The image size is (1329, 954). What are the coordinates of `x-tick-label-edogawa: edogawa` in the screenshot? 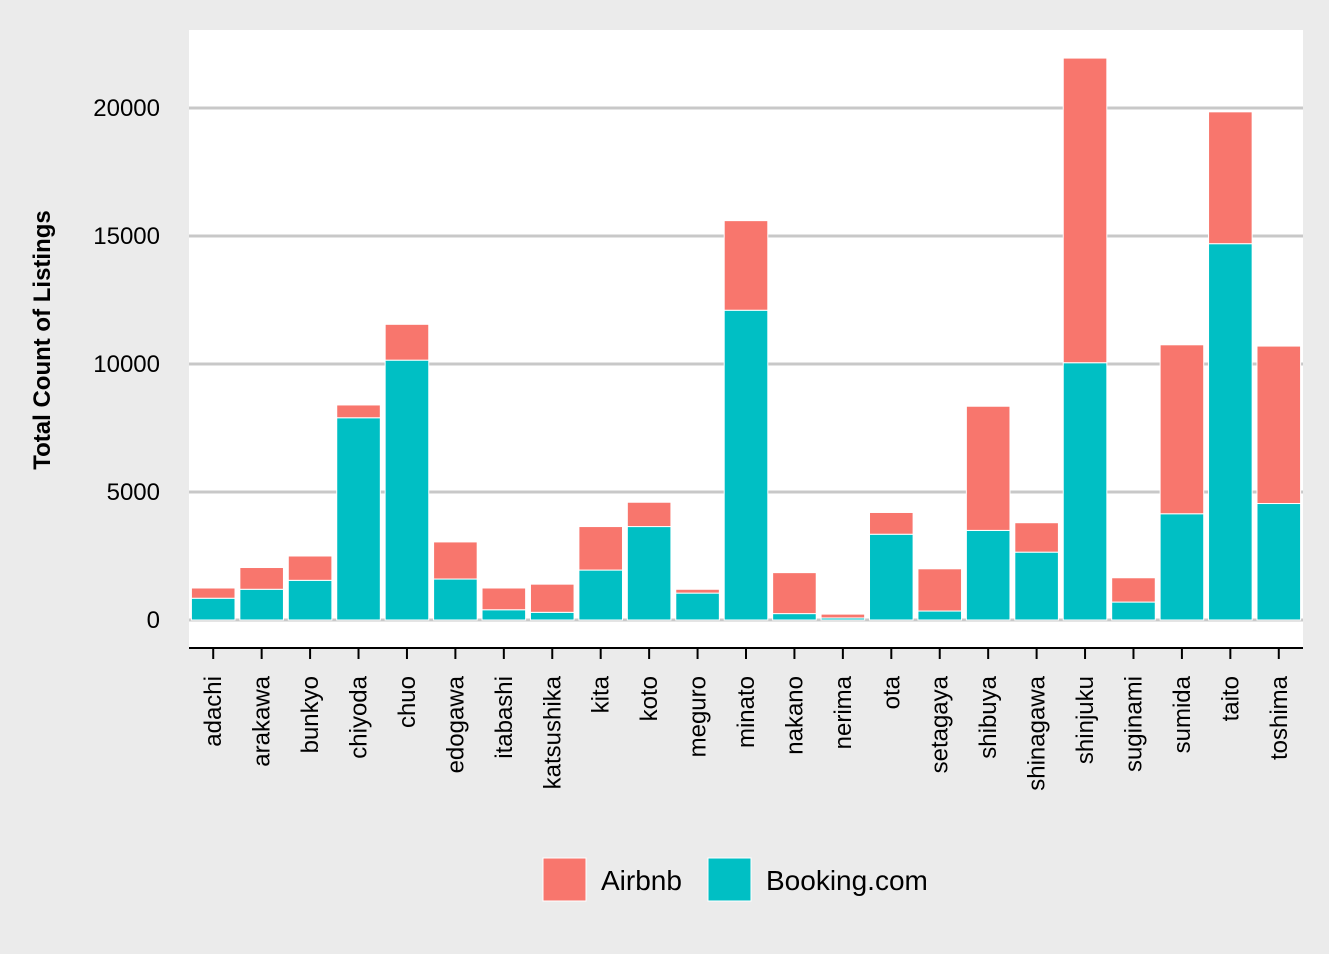 It's located at (455, 724).